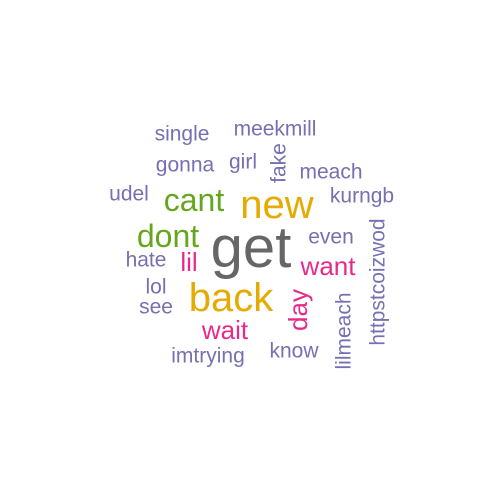 The height and width of the screenshot is (500, 500). I want to click on word-udel: udel, so click(129, 194).